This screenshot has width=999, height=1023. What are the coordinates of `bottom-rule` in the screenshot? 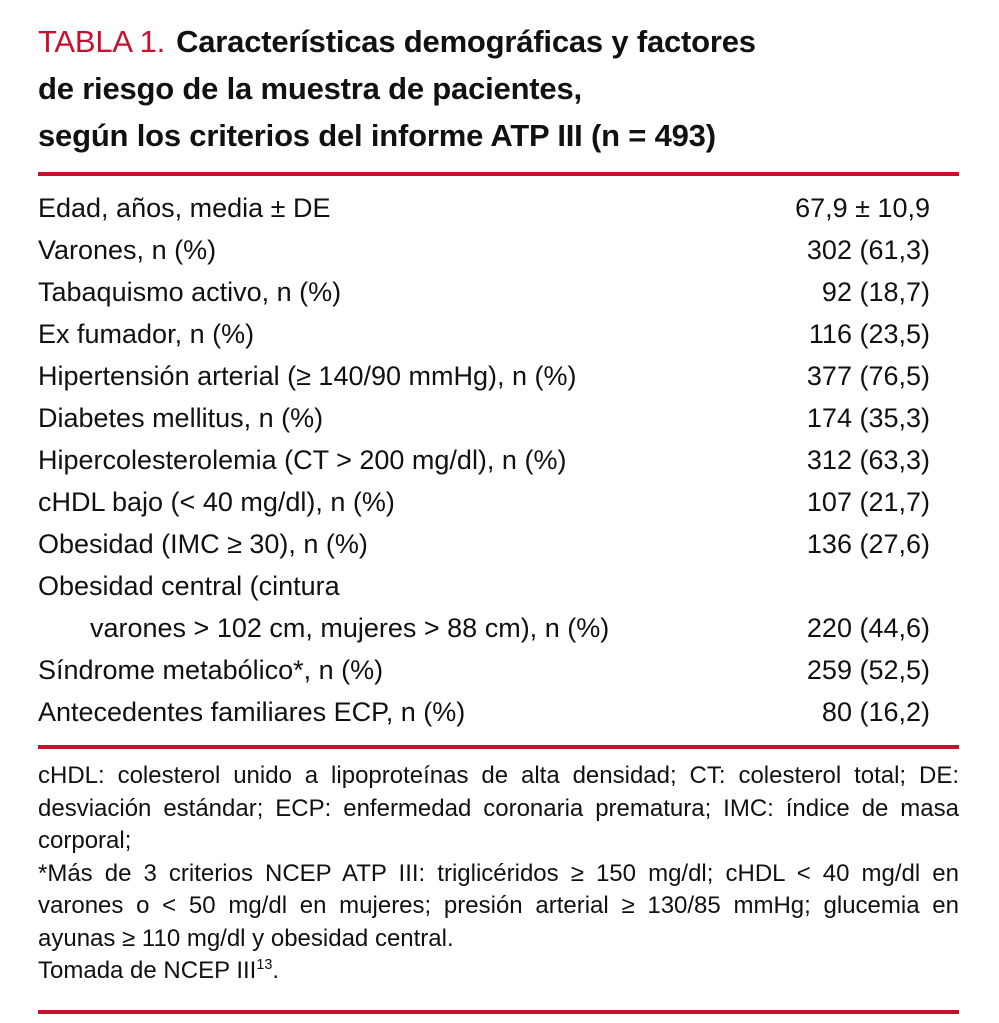 It's located at (498, 1012).